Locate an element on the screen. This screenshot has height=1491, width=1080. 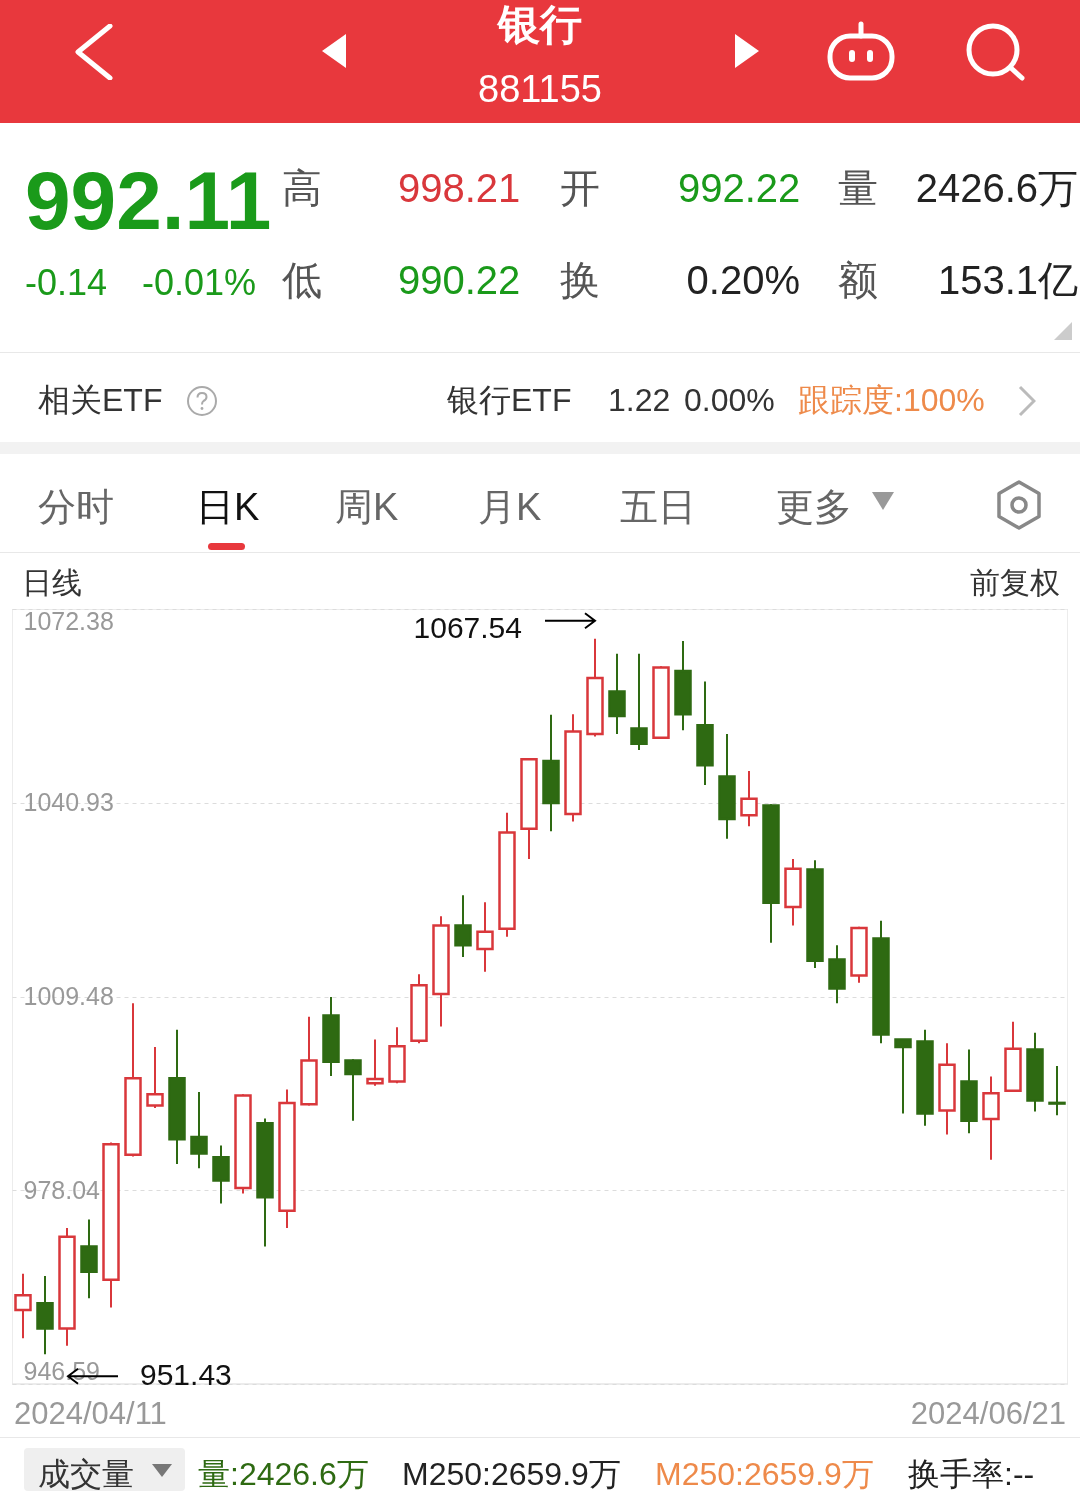
text: 换手率:-- is located at coordinates (971, 1473).